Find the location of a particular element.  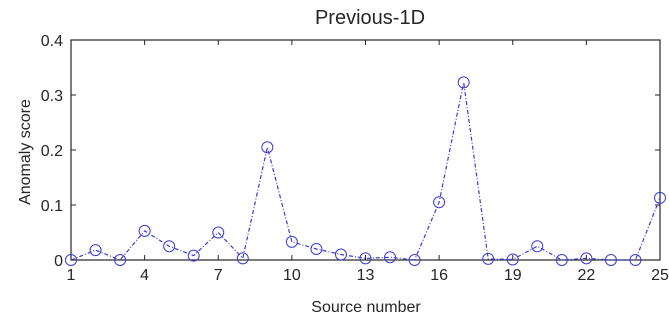

x-tick-label: 13 is located at coordinates (366, 275).